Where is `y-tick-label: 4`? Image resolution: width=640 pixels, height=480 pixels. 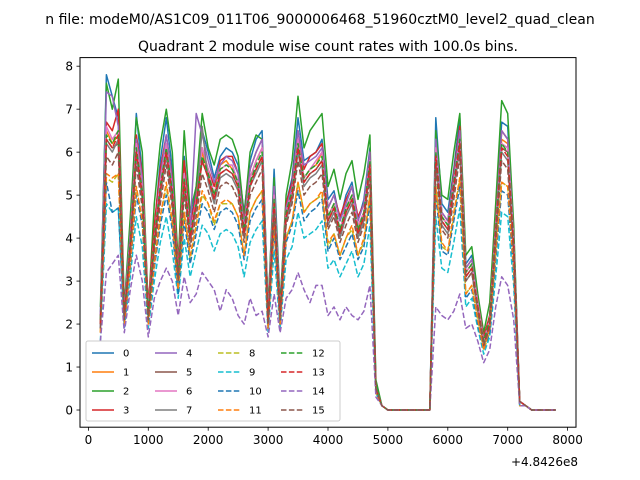 y-tick-label: 4 is located at coordinates (69, 238).